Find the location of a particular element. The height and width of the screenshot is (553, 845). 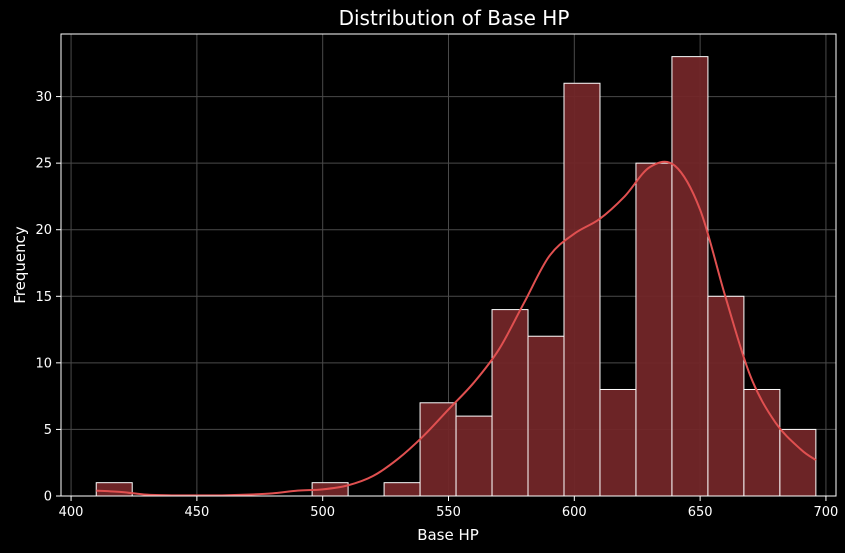

x-tick-label: 550 is located at coordinates (448, 512).